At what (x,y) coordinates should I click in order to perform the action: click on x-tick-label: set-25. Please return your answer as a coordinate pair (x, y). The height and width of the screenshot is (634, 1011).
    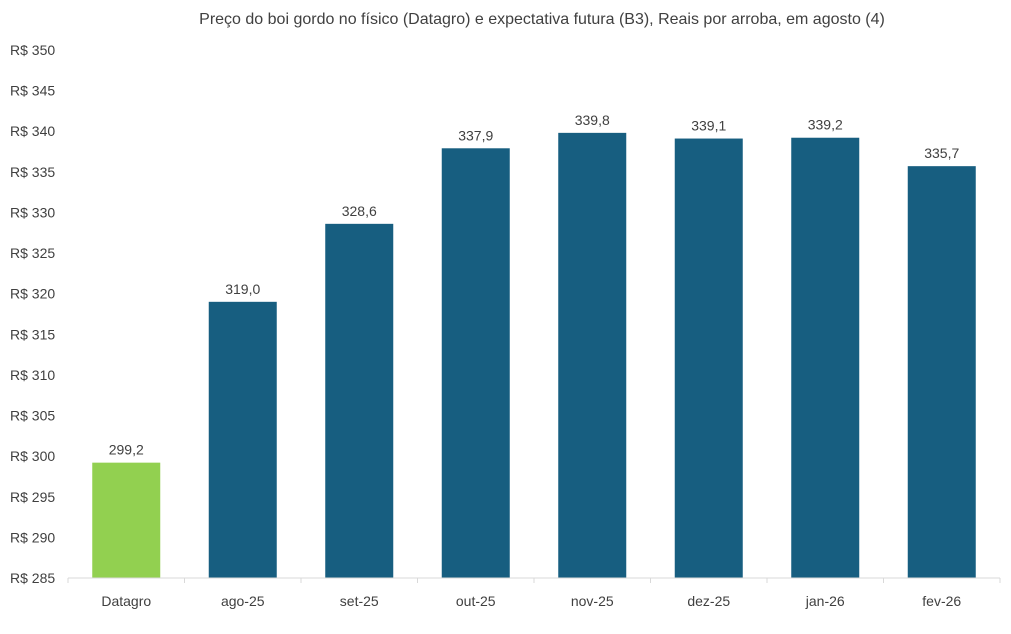
    Looking at the image, I should click on (359, 601).